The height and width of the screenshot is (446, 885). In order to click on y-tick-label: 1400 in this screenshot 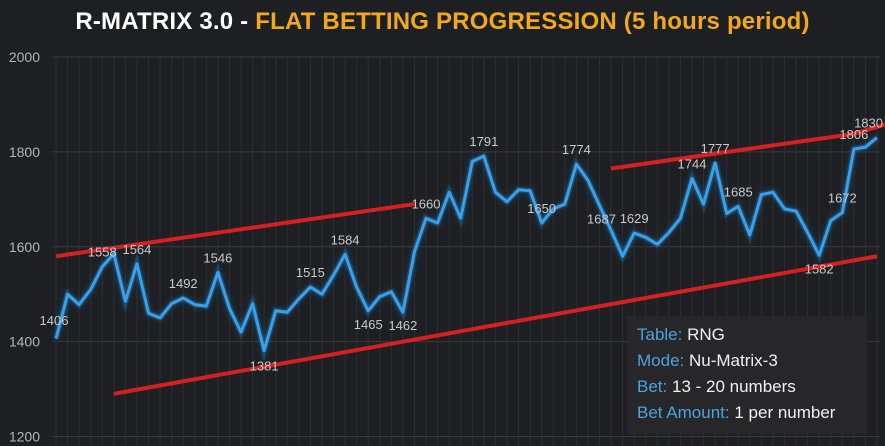, I will do `click(24, 342)`.